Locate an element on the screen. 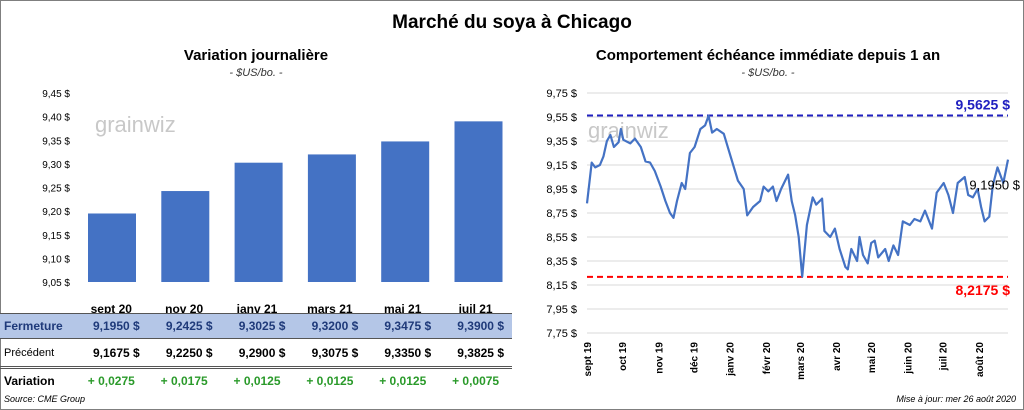 This screenshot has height=410, width=1024. cell: 9,3825 $ is located at coordinates (480, 353).